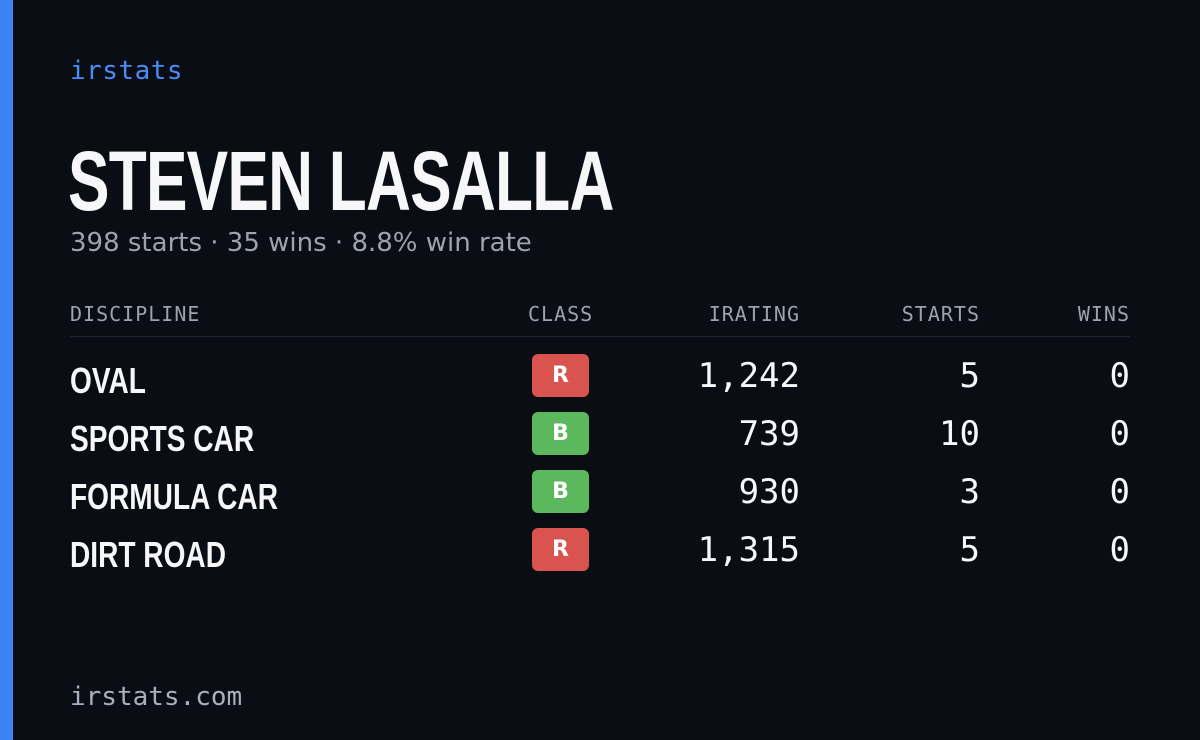 The width and height of the screenshot is (1200, 740). What do you see at coordinates (1103, 314) in the screenshot?
I see `header-wins: WINS` at bounding box center [1103, 314].